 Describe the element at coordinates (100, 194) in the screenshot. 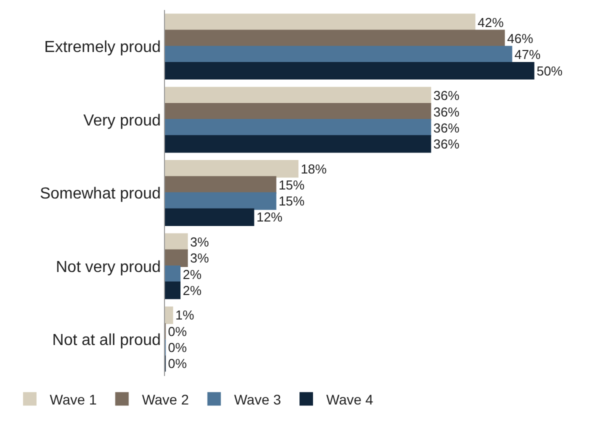

I see `y-tick-label: Somewhat proud` at that location.